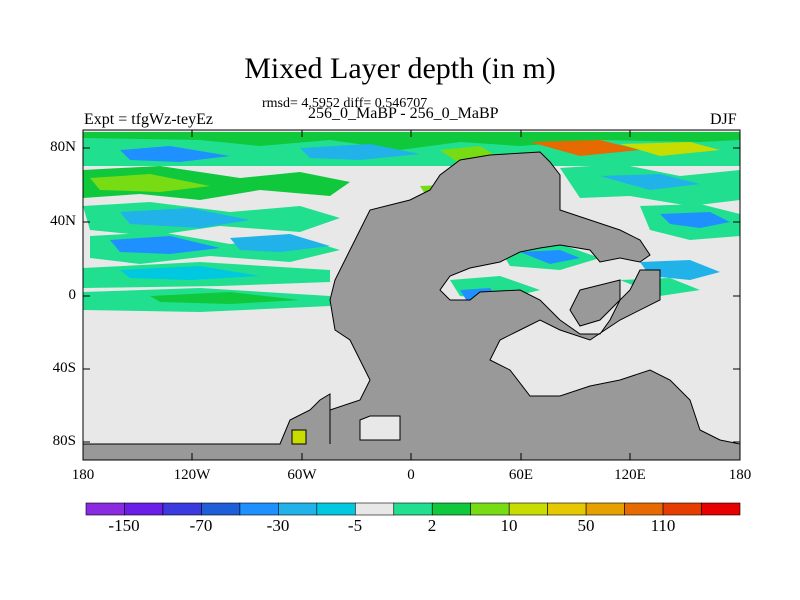 Image resolution: width=800 pixels, height=600 pixels. Describe the element at coordinates (278, 525) in the screenshot. I see `colorbar-label: -30` at that location.